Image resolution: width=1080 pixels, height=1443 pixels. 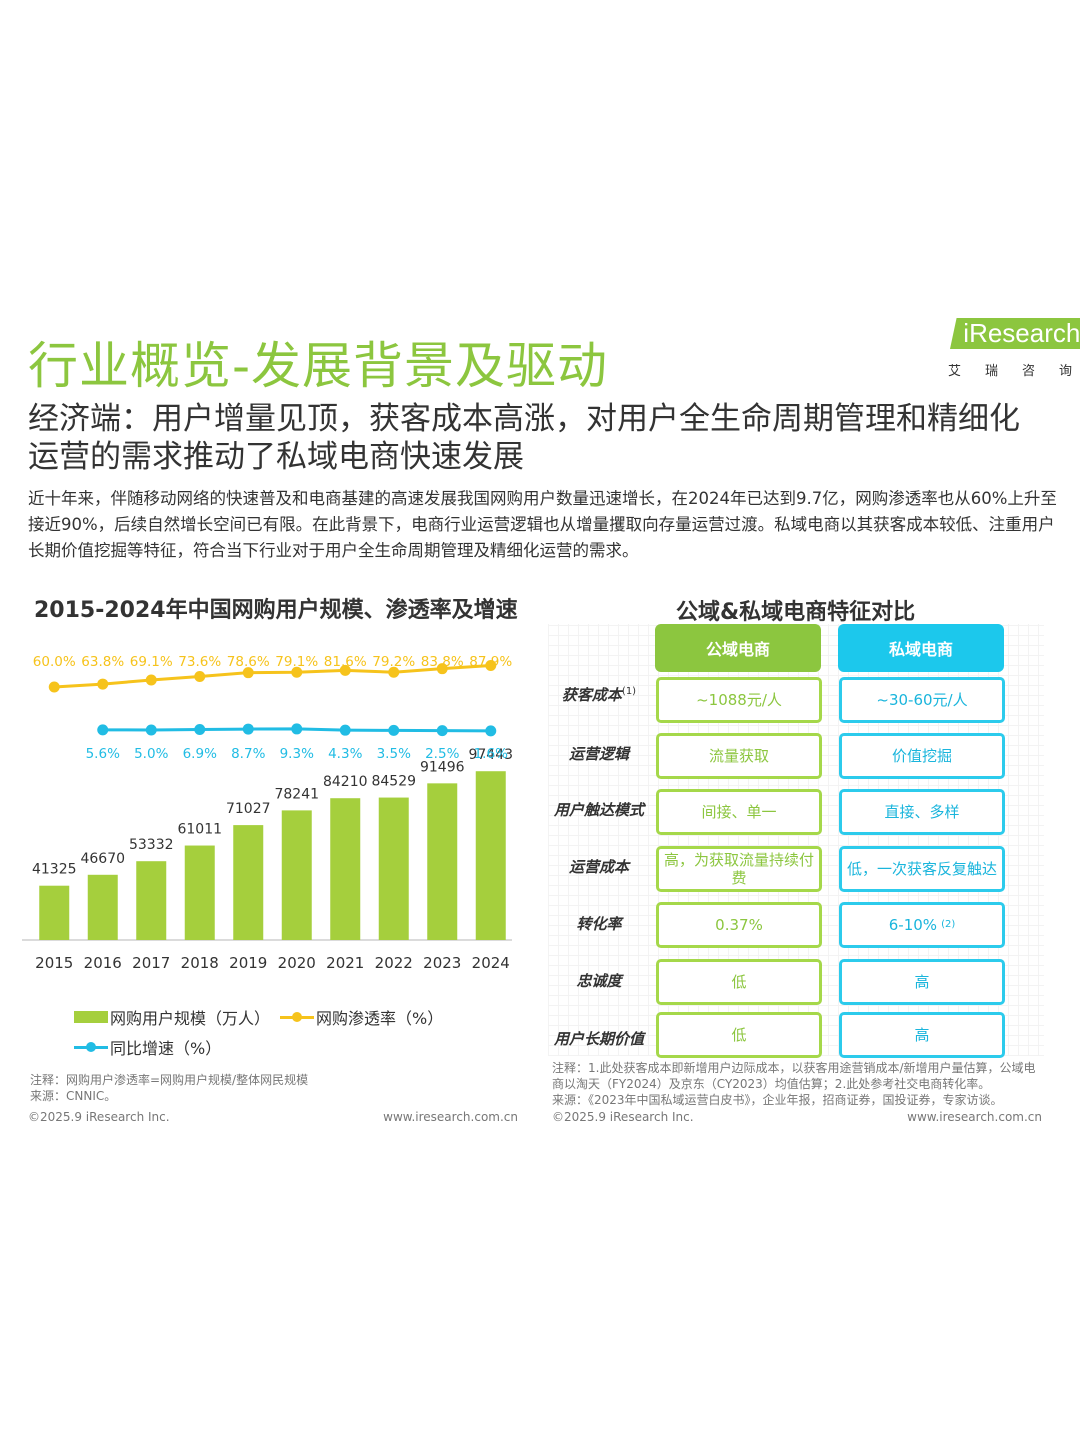 I want to click on growth-label: 2.5%, so click(x=442, y=754).